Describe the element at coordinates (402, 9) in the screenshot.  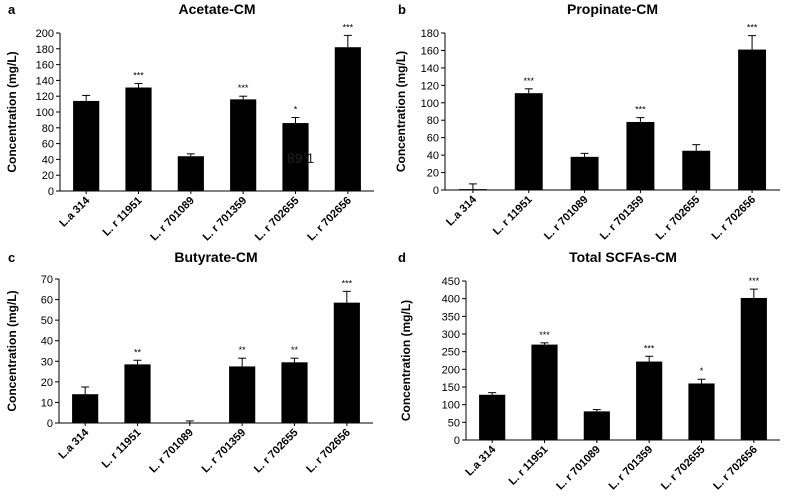
I see `panel-letter: b` at that location.